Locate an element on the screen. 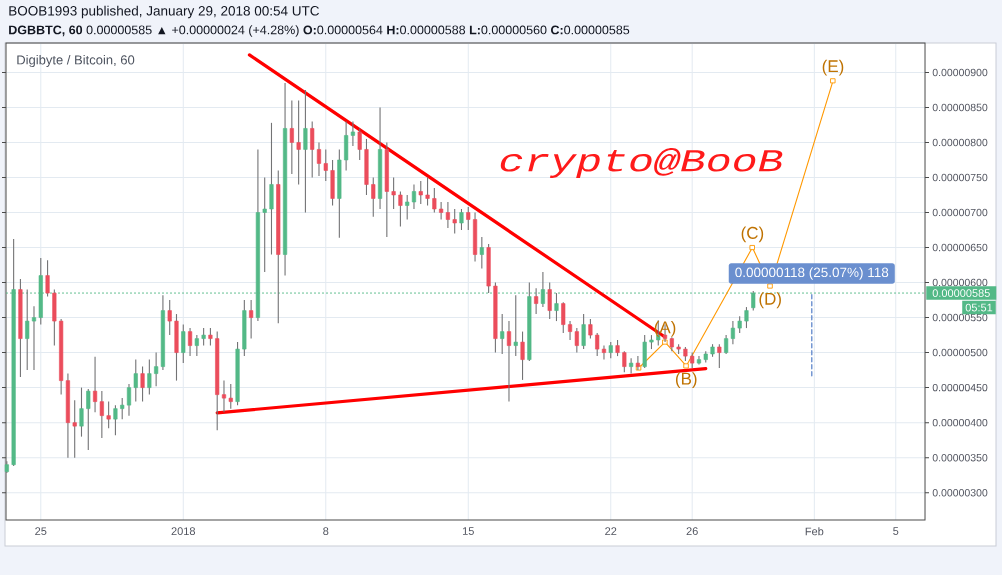 The height and width of the screenshot is (575, 1002). x-tick-label: 2018 is located at coordinates (183, 531).